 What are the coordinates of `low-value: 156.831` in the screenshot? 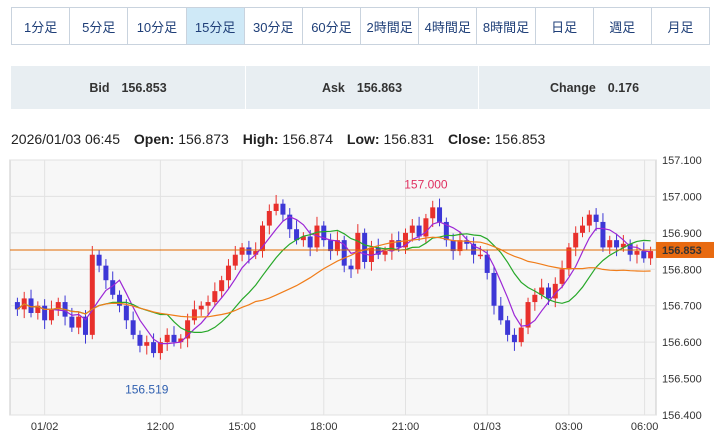 It's located at (409, 139).